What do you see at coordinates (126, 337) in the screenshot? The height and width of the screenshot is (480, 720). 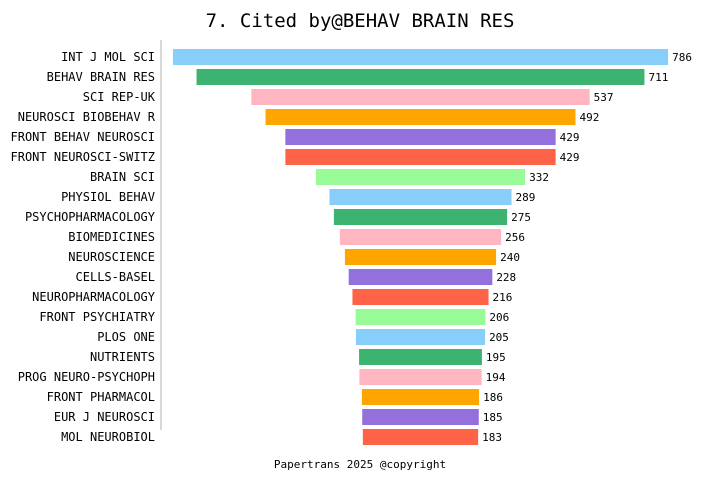 I see `category-label: PLOS ONE` at bounding box center [126, 337].